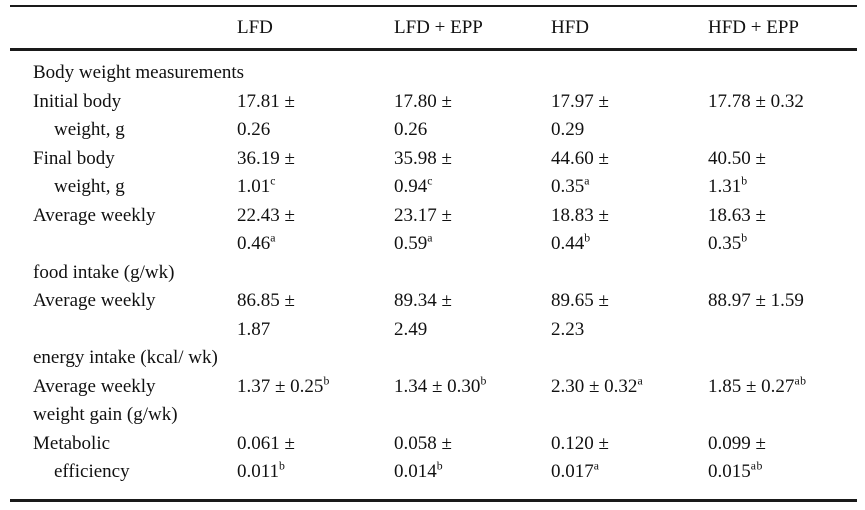 The width and height of the screenshot is (865, 510). Describe the element at coordinates (413, 185) in the screenshot. I see `table-cell: 0.94c` at that location.